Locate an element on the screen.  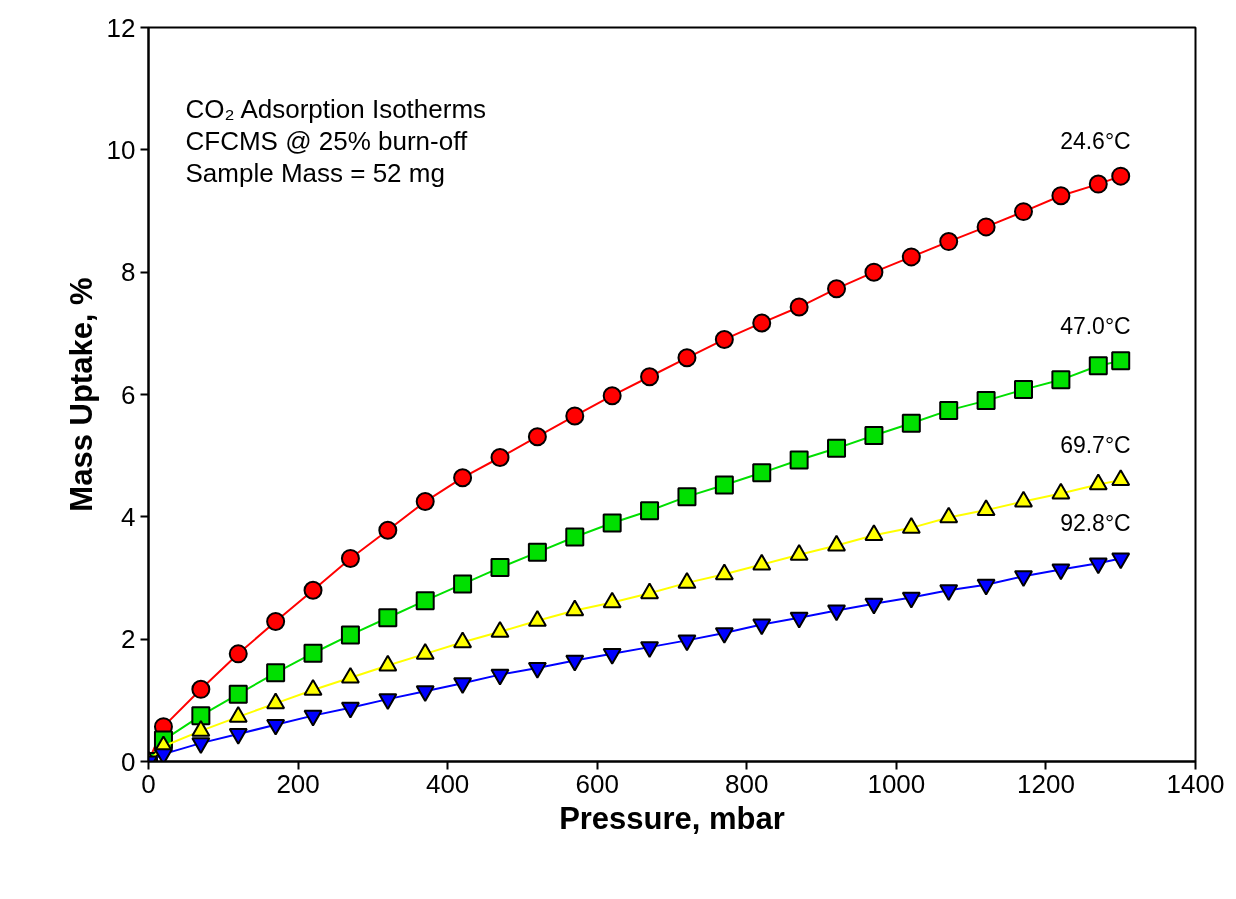
annotation: CO₂ Adsorption Isotherms is located at coordinates (336, 108).